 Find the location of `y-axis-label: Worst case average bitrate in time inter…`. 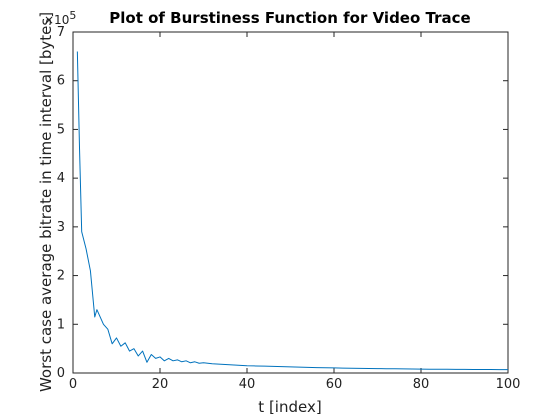

y-axis-label: Worst case average bitrate in time inter… is located at coordinates (46, 202).